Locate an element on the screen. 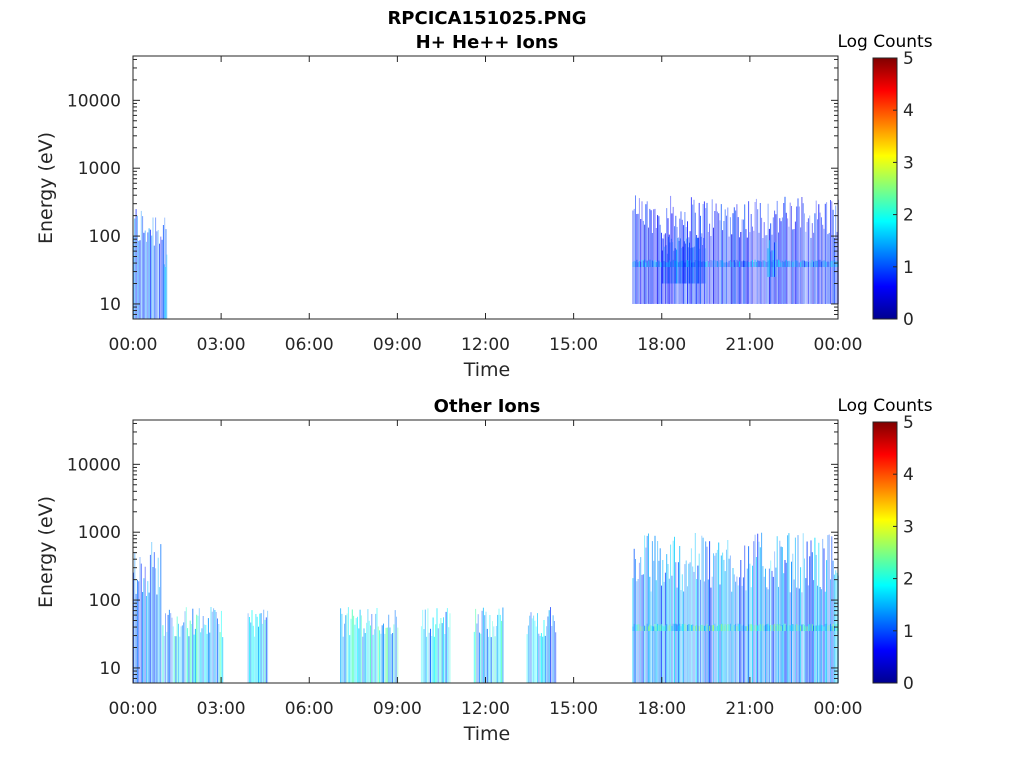 Image resolution: width=1024 pixels, height=768 pixels. x-tick-label: 21:00 is located at coordinates (749, 345).